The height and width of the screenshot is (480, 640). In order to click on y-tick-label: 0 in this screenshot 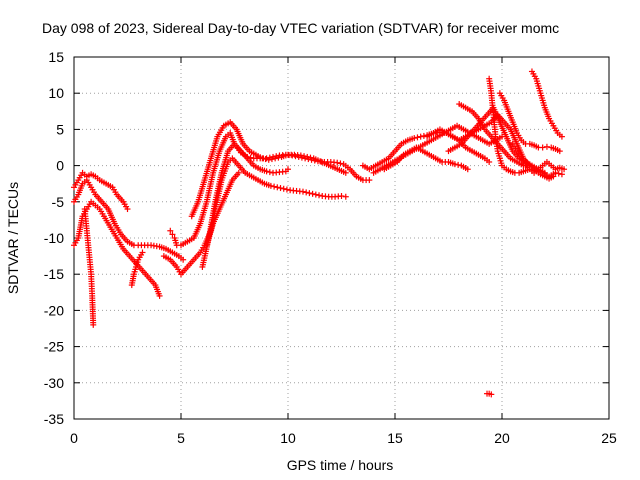, I will do `click(60, 166)`.